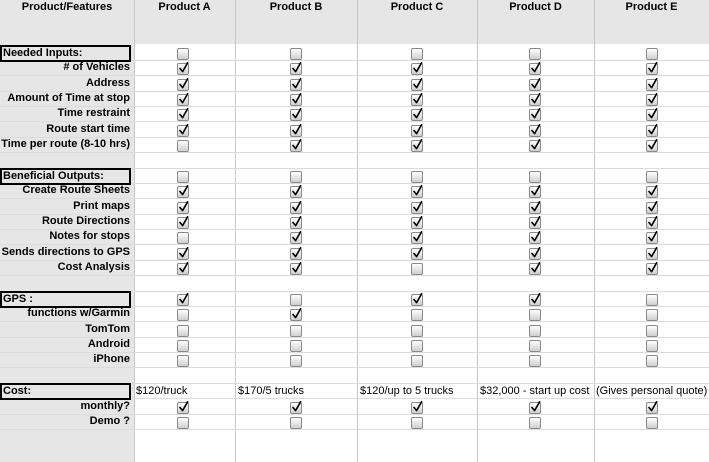 The width and height of the screenshot is (709, 462). Describe the element at coordinates (652, 391) in the screenshot. I see `cost-cell-e: (Gives personal quote)` at that location.